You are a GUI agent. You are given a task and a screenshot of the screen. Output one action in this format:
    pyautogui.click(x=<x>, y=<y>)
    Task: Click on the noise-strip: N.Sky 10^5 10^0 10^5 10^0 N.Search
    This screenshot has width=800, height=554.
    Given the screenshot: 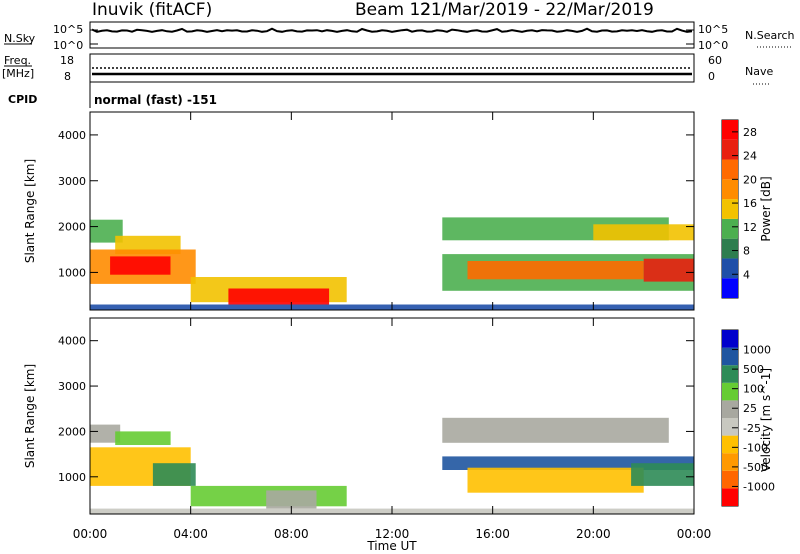 What is the action you would take?
    pyautogui.click(x=399, y=36)
    